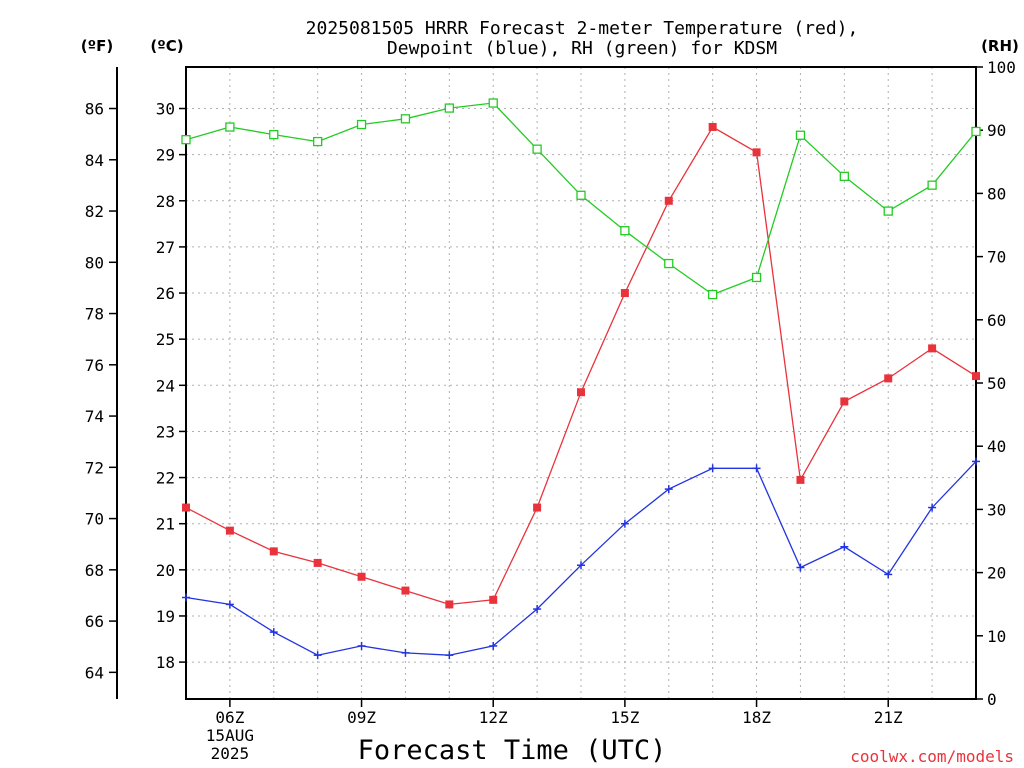 Image resolution: width=1024 pixels, height=768 pixels. What do you see at coordinates (165, 385) in the screenshot?
I see `celsius-tick-label: 24` at bounding box center [165, 385].